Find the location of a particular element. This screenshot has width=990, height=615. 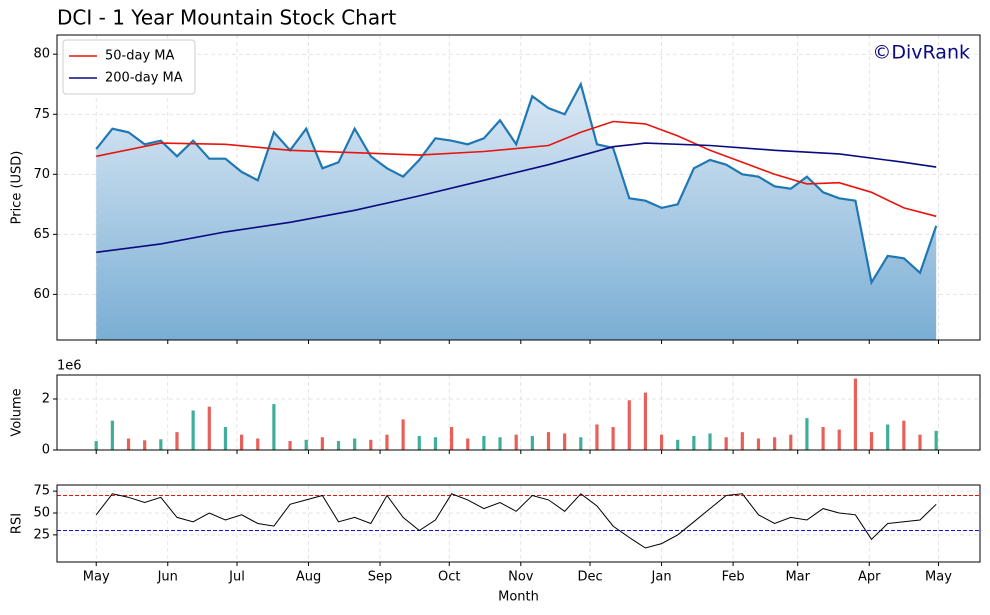

y-tick-label: 80 is located at coordinates (41, 54).